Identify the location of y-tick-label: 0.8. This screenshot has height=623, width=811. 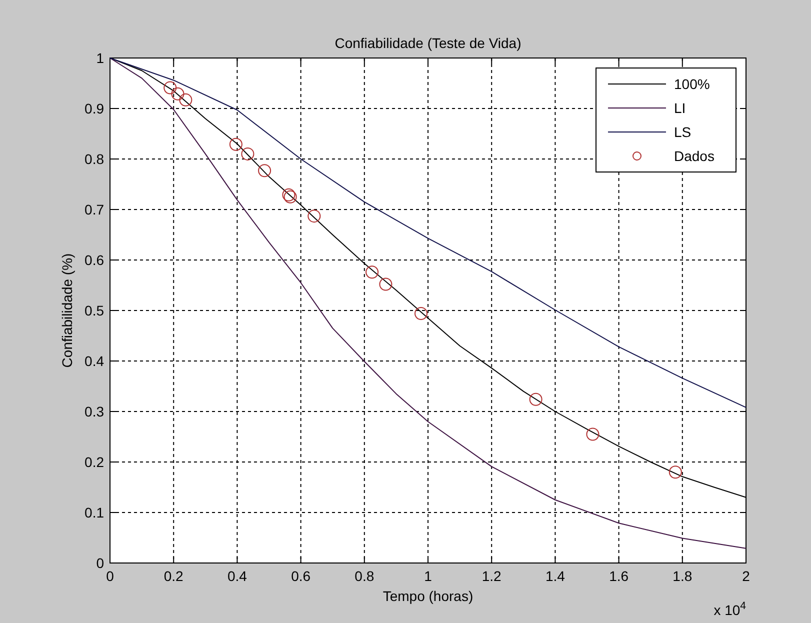
(94, 159).